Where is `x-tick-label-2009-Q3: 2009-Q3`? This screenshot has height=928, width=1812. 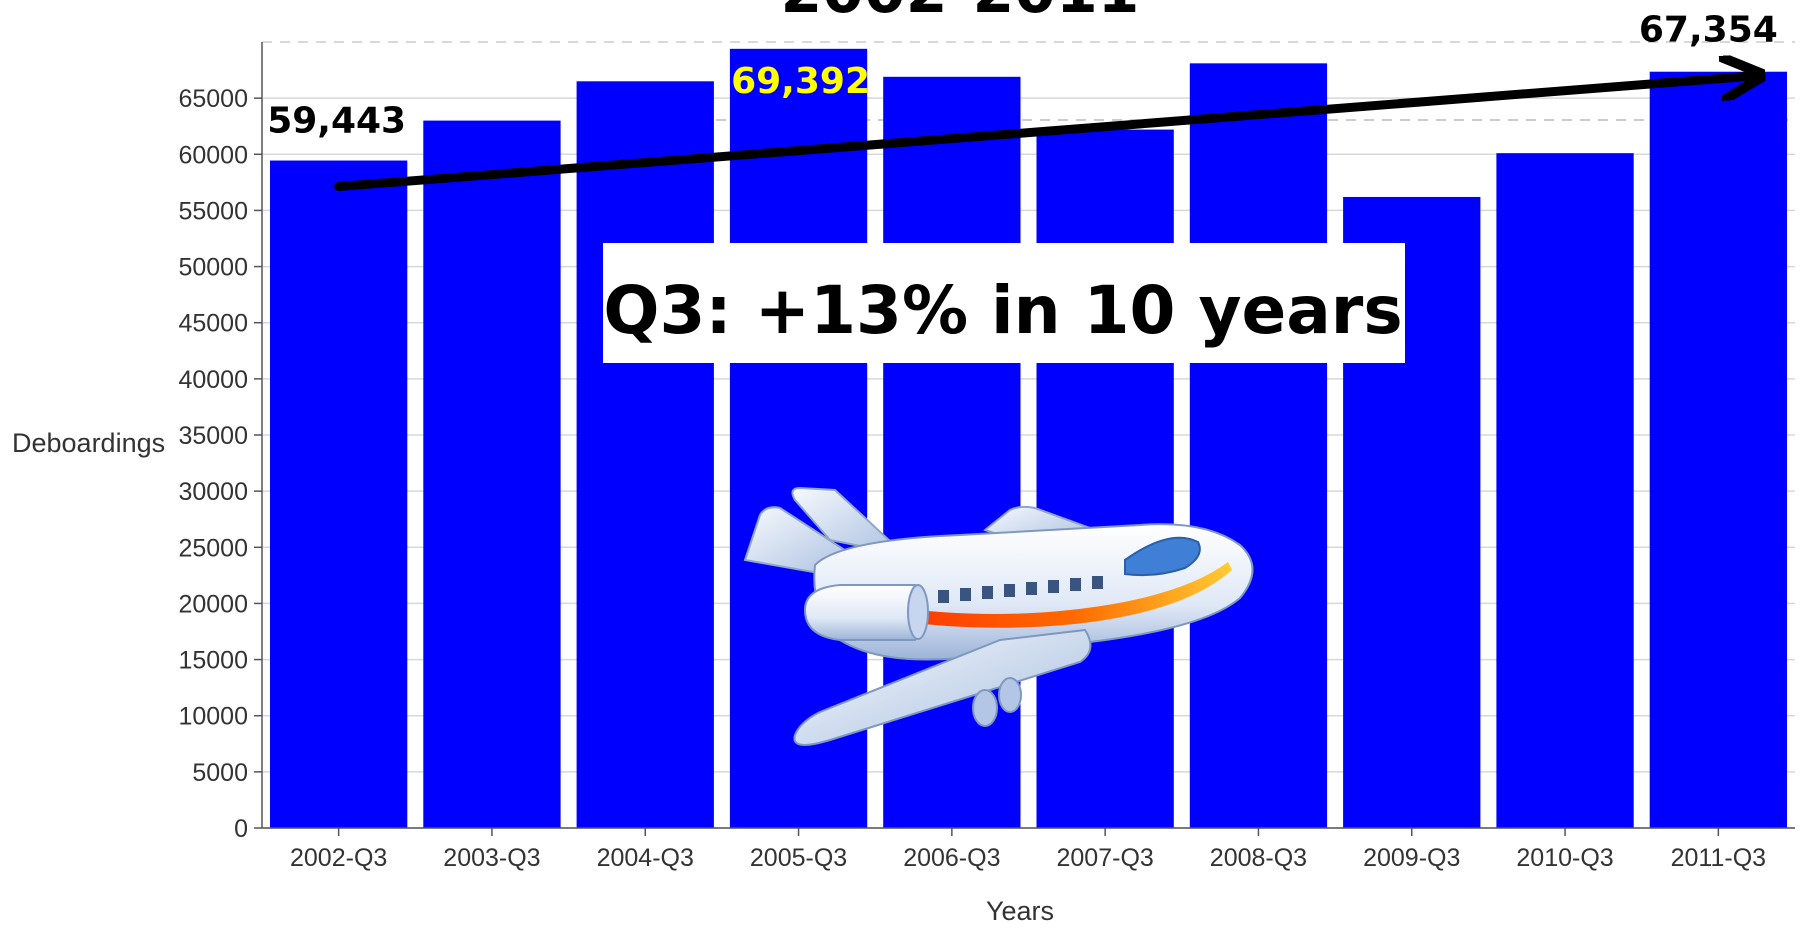 x-tick-label-2009-Q3: 2009-Q3 is located at coordinates (1411, 858).